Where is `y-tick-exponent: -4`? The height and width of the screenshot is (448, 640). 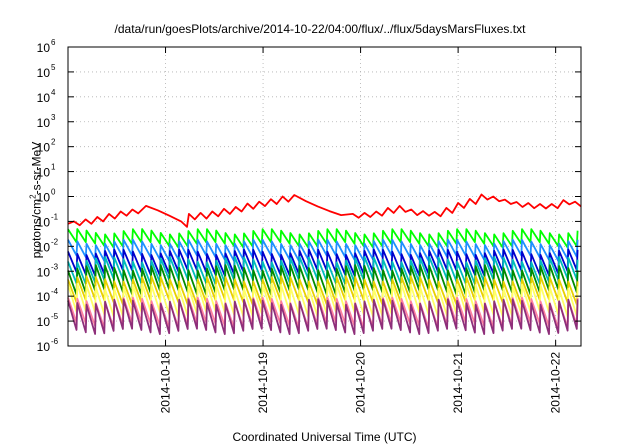 y-tick-exponent: -4 is located at coordinates (55, 291).